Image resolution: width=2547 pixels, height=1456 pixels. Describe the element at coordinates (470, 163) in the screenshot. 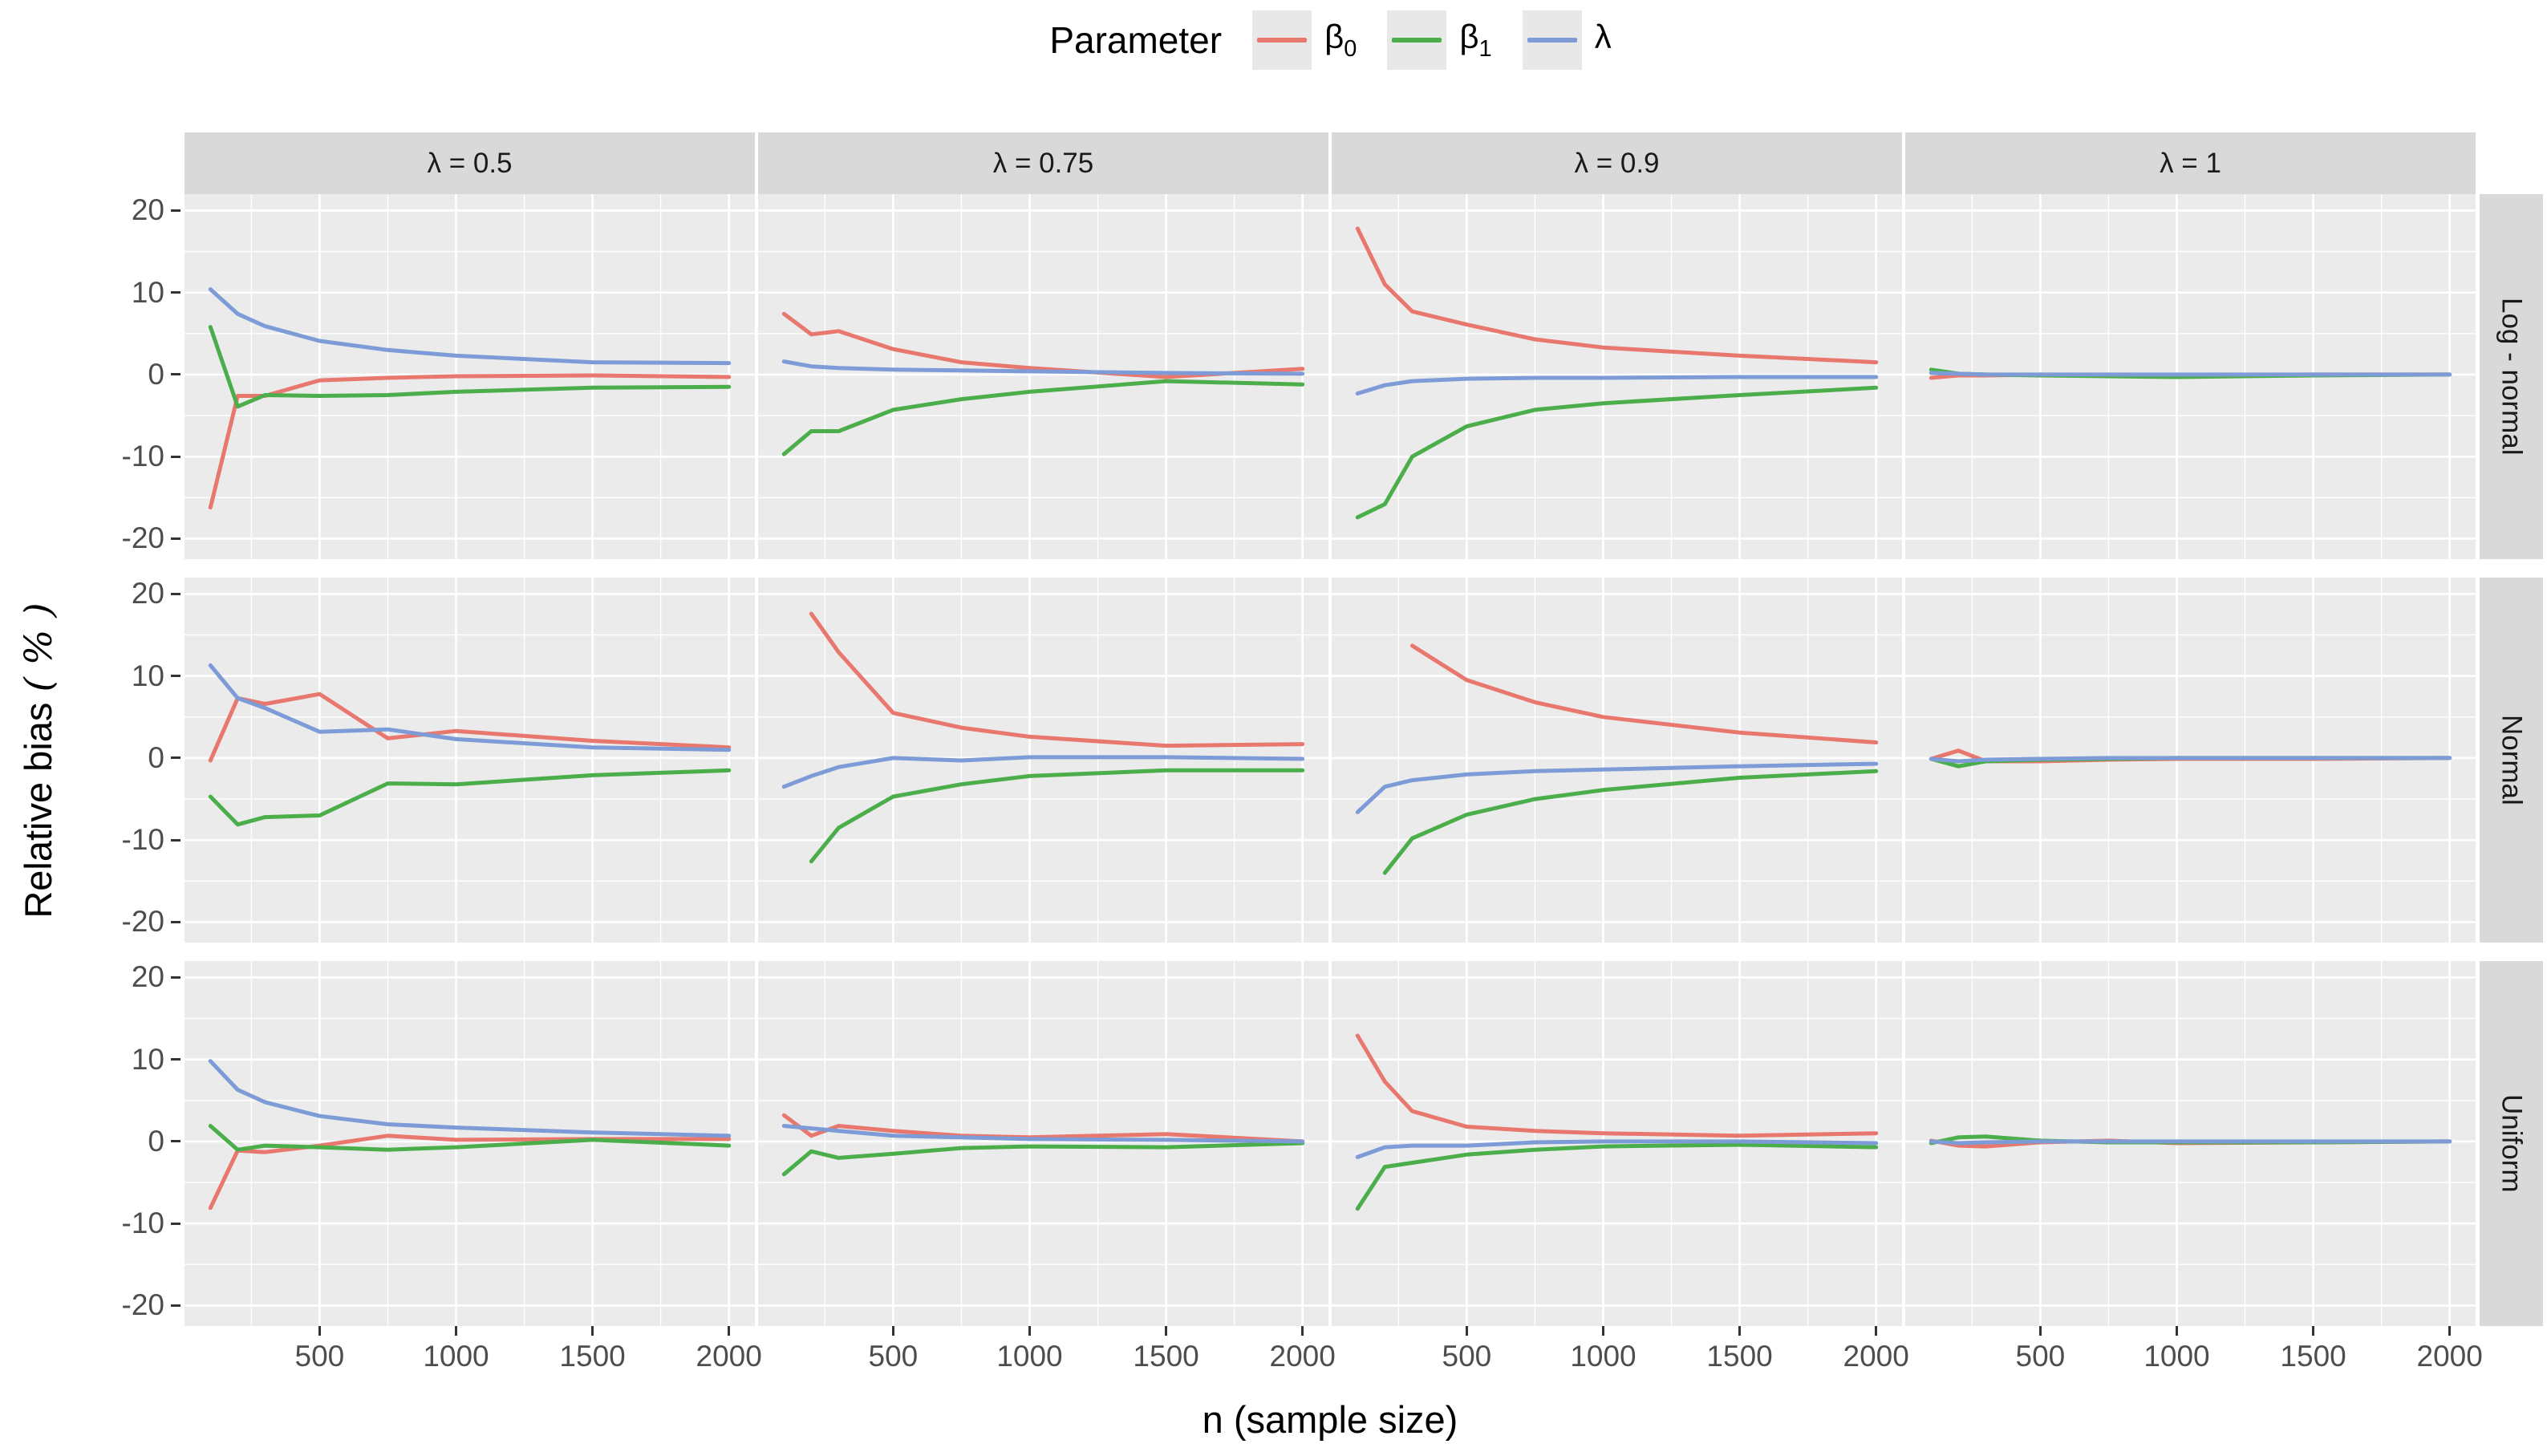

I see `facet-col-strip-1: λ = 0.5` at that location.